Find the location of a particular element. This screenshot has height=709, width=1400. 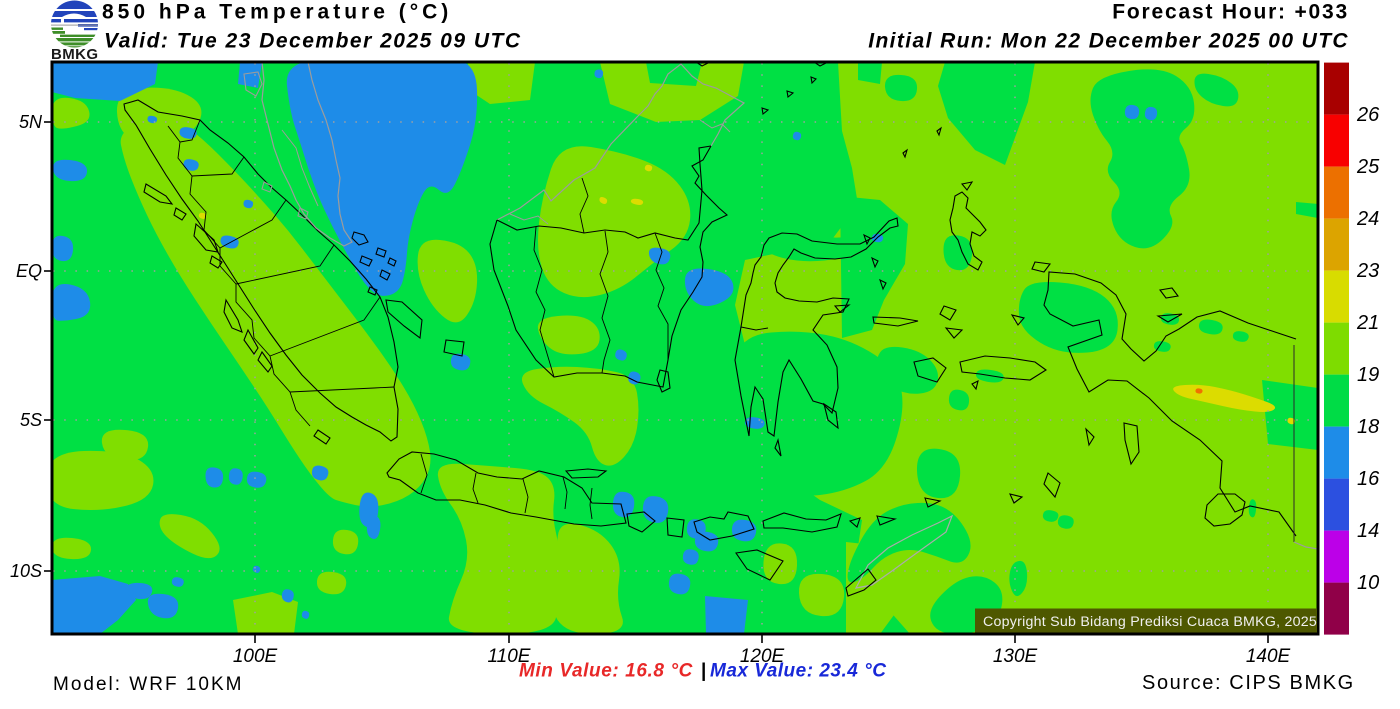

svg-text: 24 is located at coordinates (1367, 219).